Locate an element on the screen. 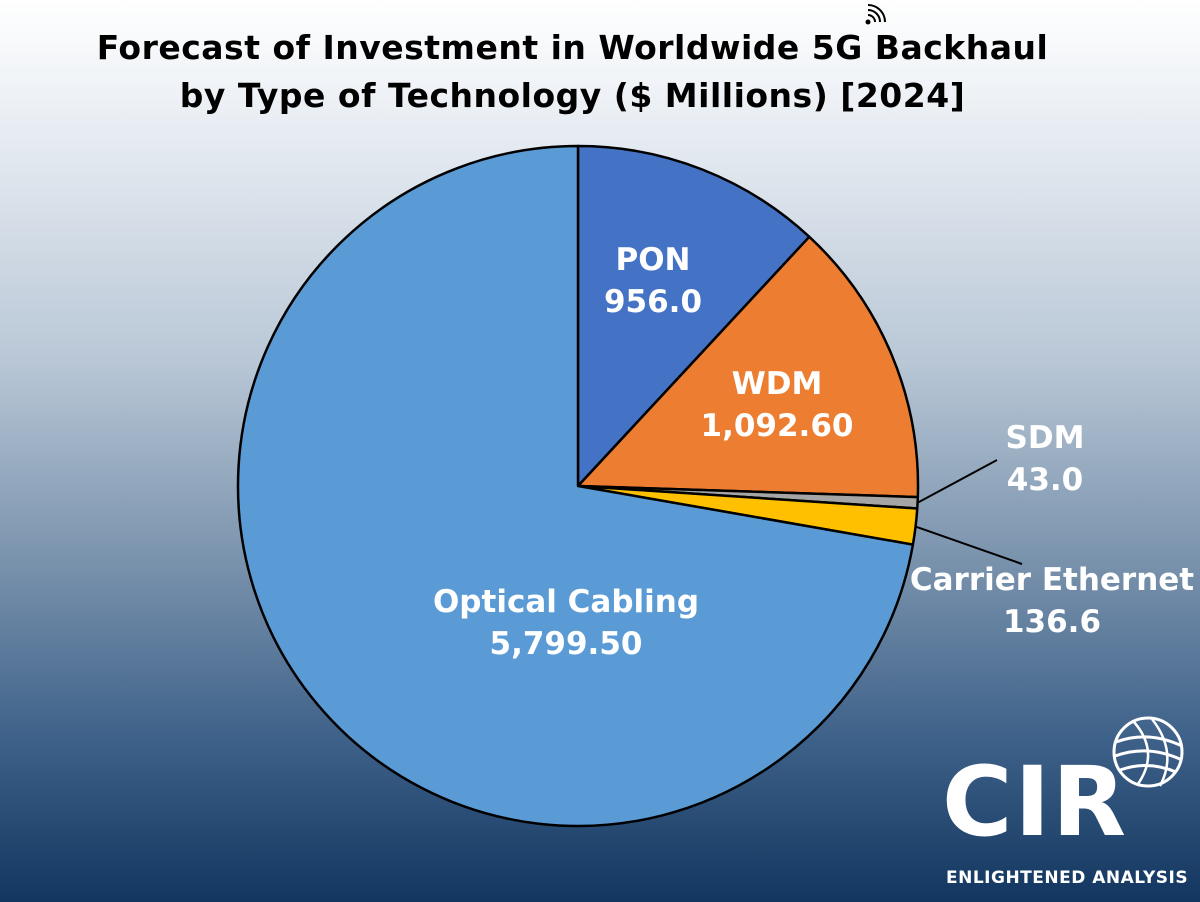  leader-line-sdm is located at coordinates (957, 481).